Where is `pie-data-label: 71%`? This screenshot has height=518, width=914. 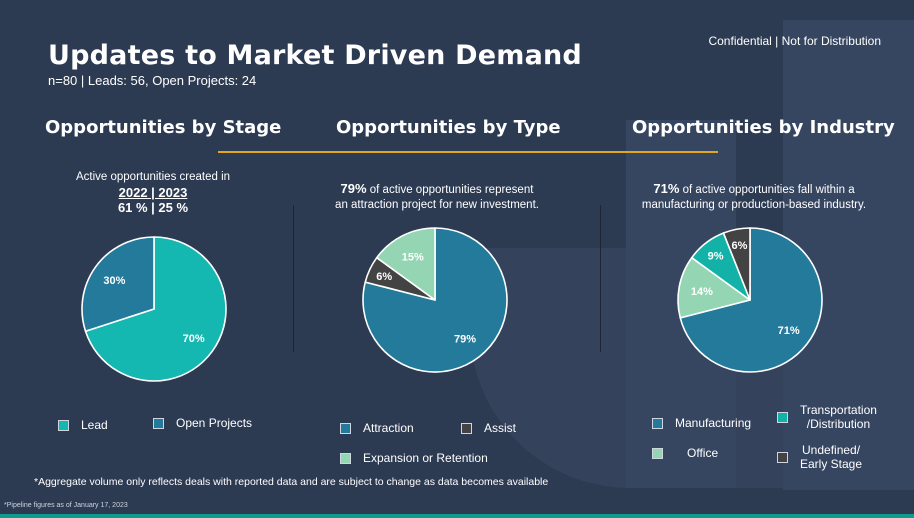
pie-data-label: 71% is located at coordinates (789, 331).